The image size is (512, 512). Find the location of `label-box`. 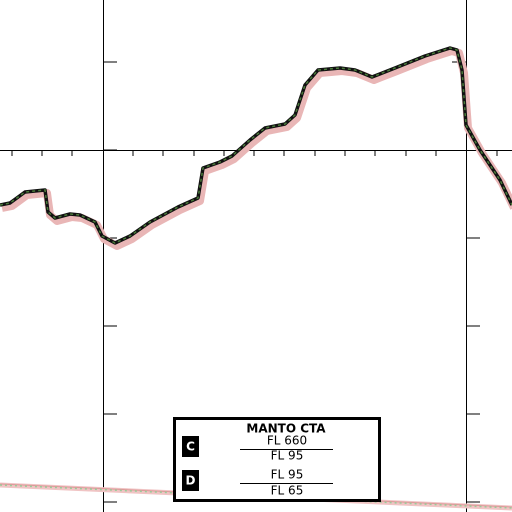

label-box is located at coordinates (277, 459).